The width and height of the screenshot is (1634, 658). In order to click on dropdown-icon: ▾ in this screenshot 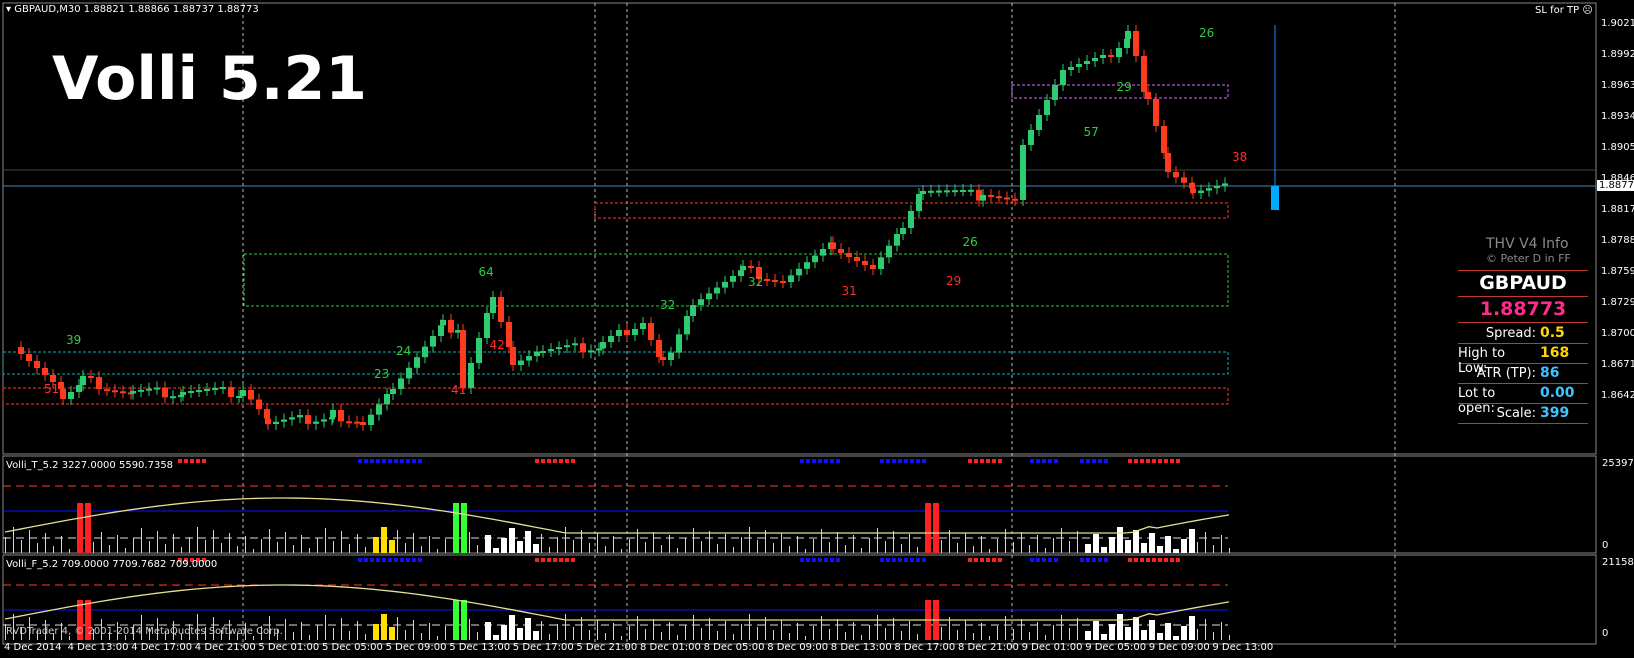, I will do `click(9, 9)`.